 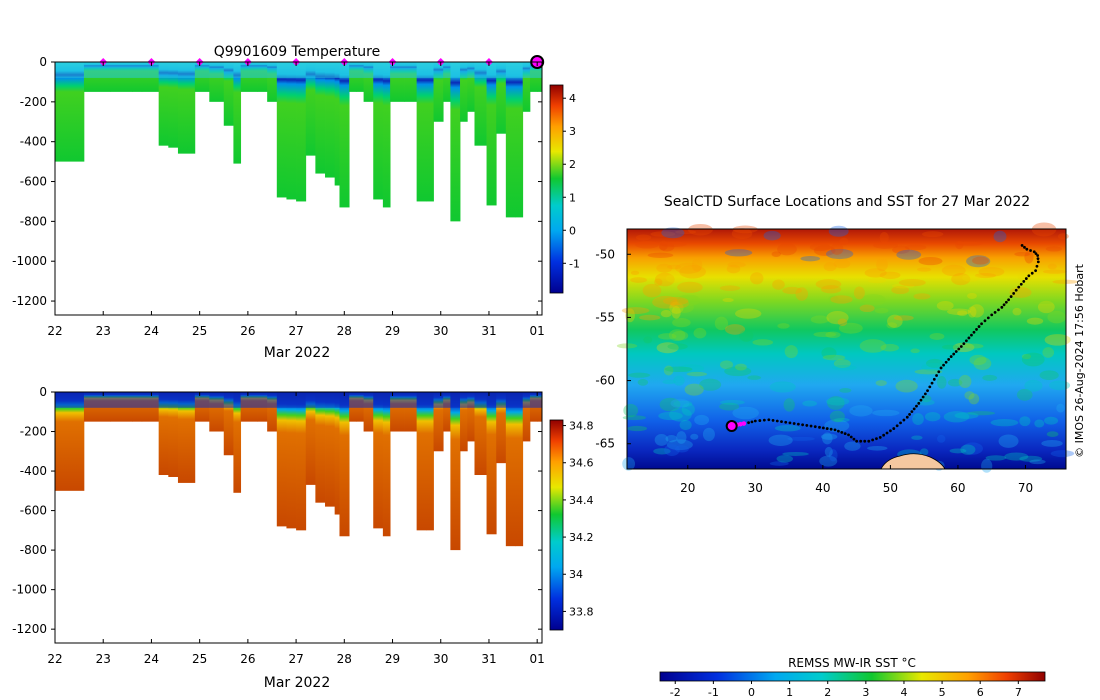 I want to click on y-tick-label: -1200, so click(x=29, y=301).